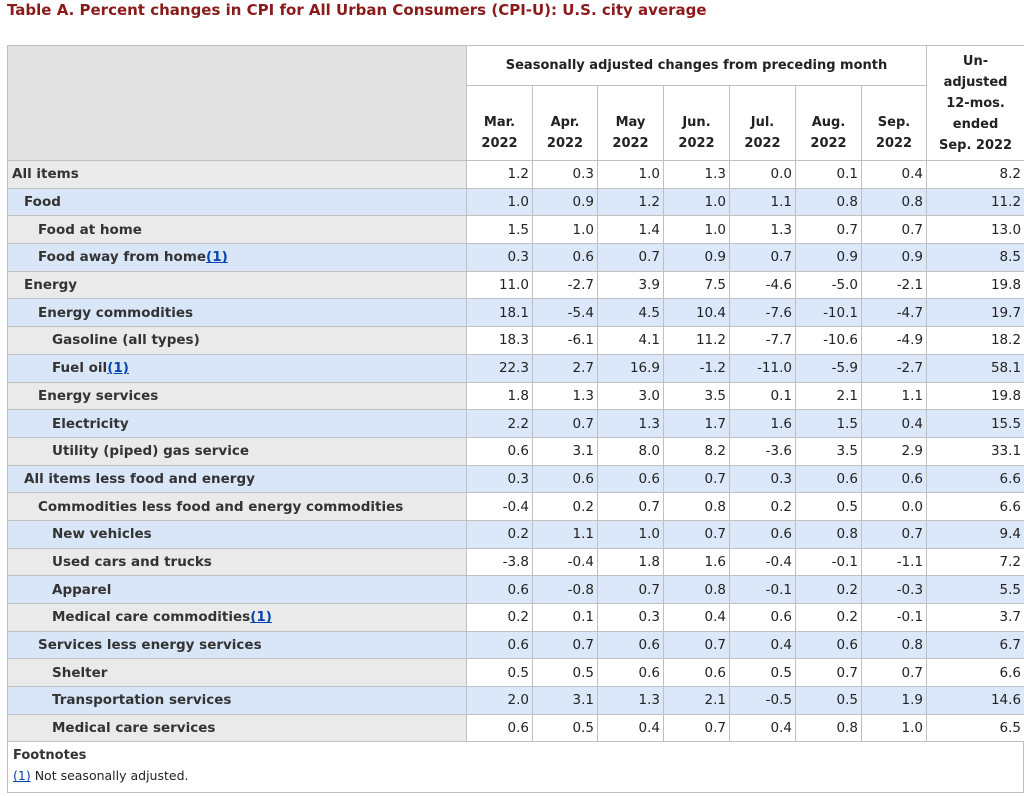 Image resolution: width=1024 pixels, height=796 pixels. What do you see at coordinates (828, 313) in the screenshot?
I see `value-cell: -10.1` at bounding box center [828, 313].